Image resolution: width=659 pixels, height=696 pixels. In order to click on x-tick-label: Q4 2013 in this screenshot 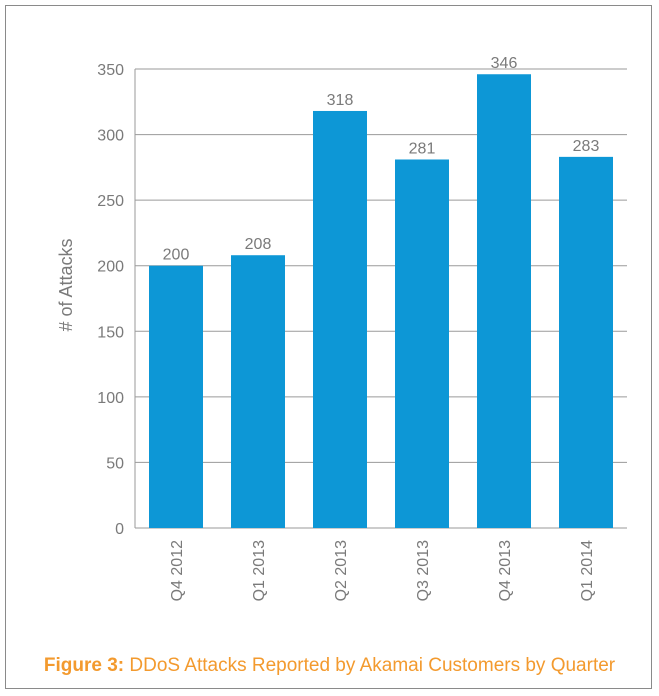, I will do `click(505, 570)`.